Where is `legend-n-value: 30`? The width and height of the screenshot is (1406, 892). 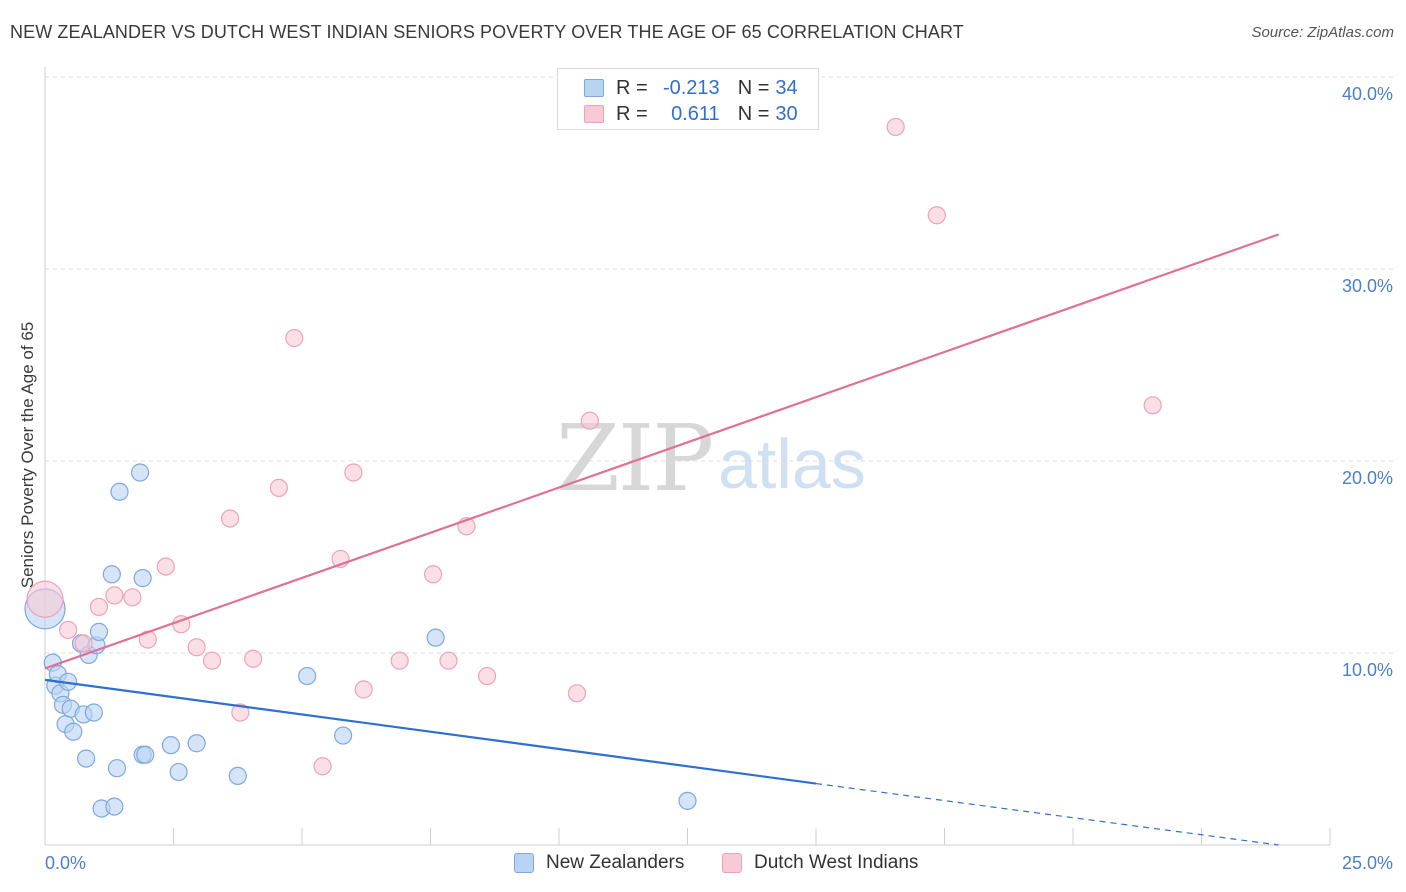
legend-n-value: 30 is located at coordinates (786, 113).